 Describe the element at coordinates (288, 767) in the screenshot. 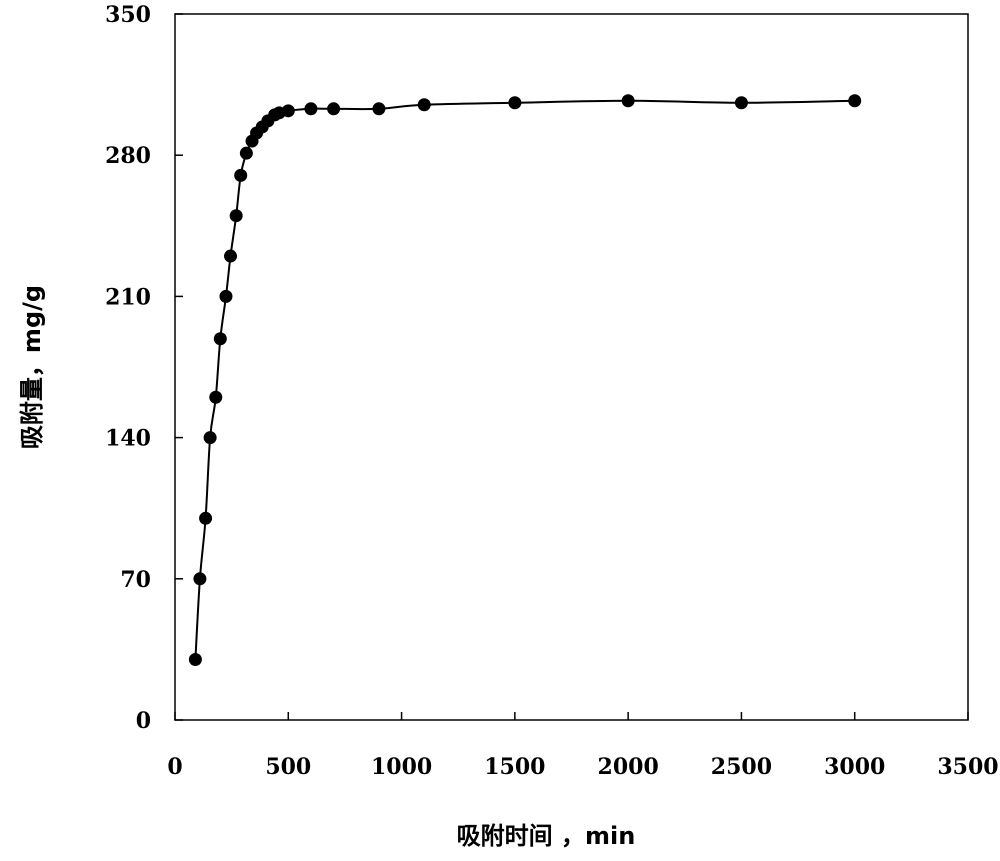

I see `x-tick-label: 500` at that location.